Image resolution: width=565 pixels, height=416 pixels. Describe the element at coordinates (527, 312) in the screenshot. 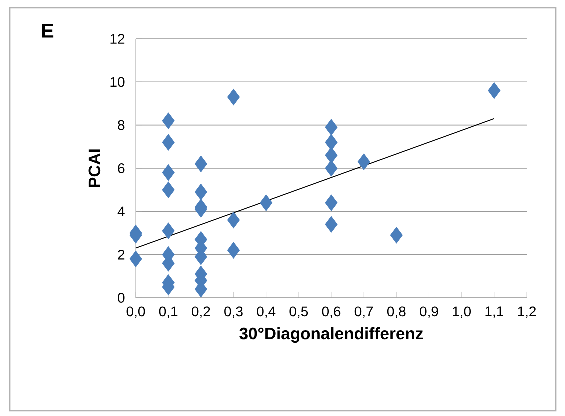

I see `x-tick-label: 1,2` at that location.